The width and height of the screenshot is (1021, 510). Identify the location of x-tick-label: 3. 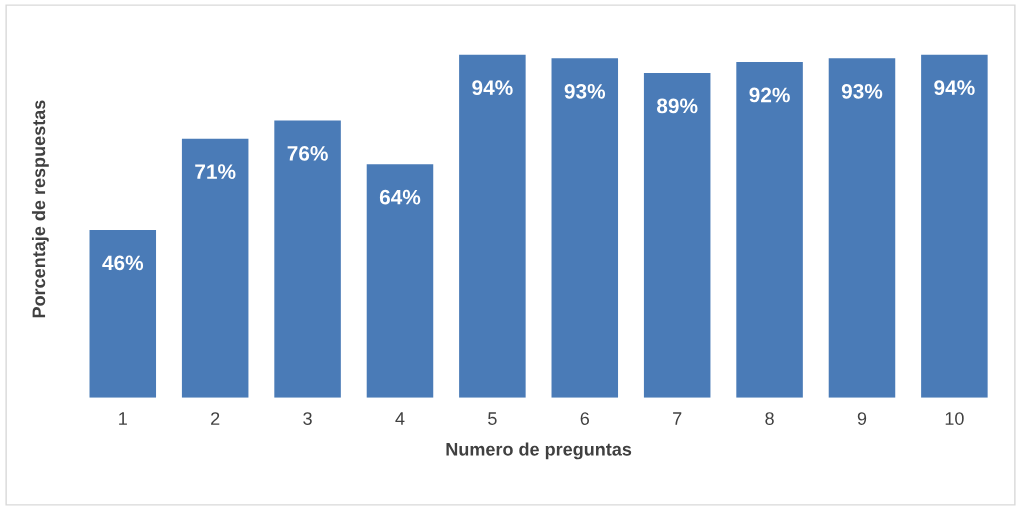
(307, 418).